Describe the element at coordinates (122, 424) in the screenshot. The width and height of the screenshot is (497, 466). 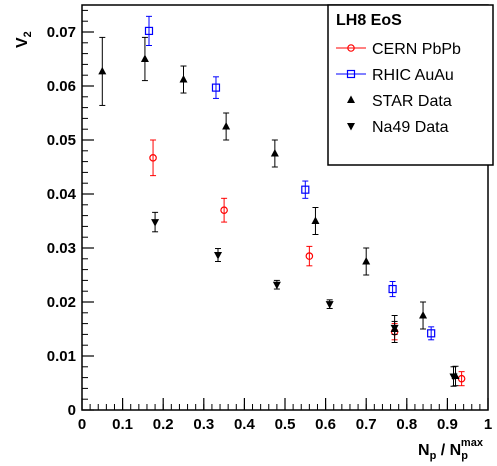
I see `x-tick-label: 0.1` at that location.